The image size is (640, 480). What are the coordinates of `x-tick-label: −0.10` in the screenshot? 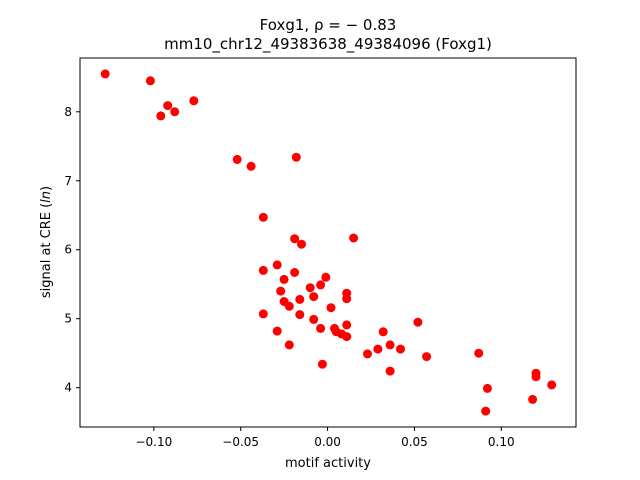 It's located at (153, 442).